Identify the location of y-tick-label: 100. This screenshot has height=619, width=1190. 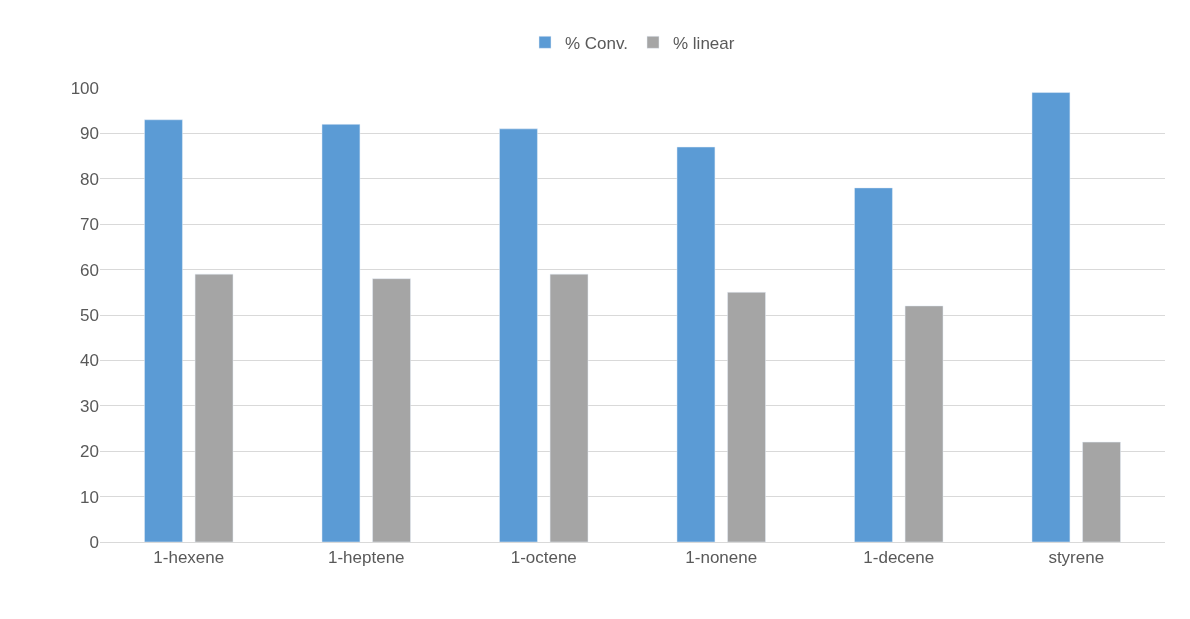
(84, 88).